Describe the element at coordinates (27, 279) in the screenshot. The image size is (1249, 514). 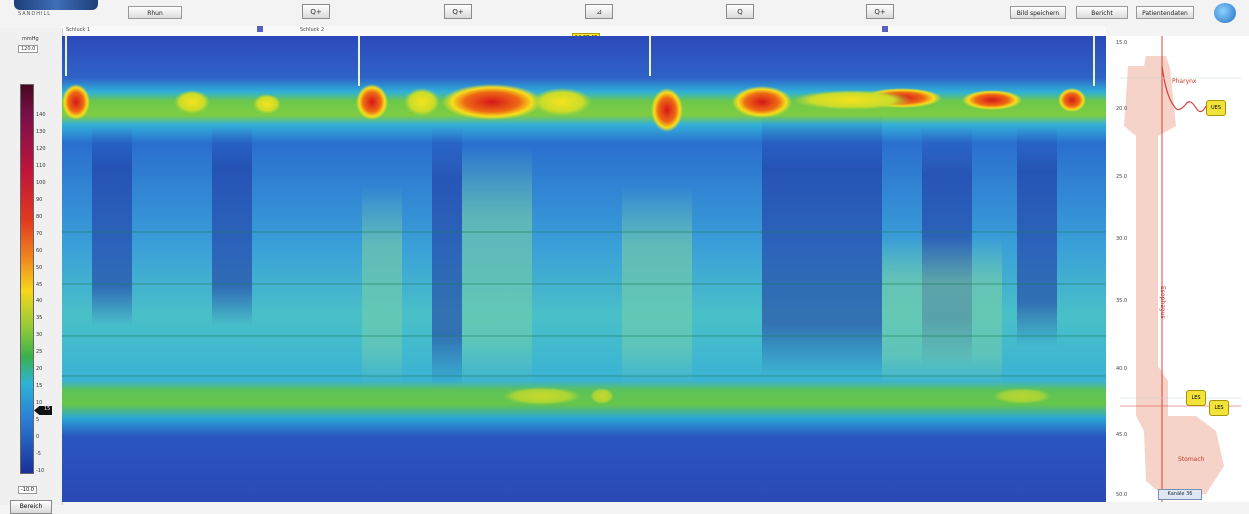
I see `color-scale-bar` at that location.